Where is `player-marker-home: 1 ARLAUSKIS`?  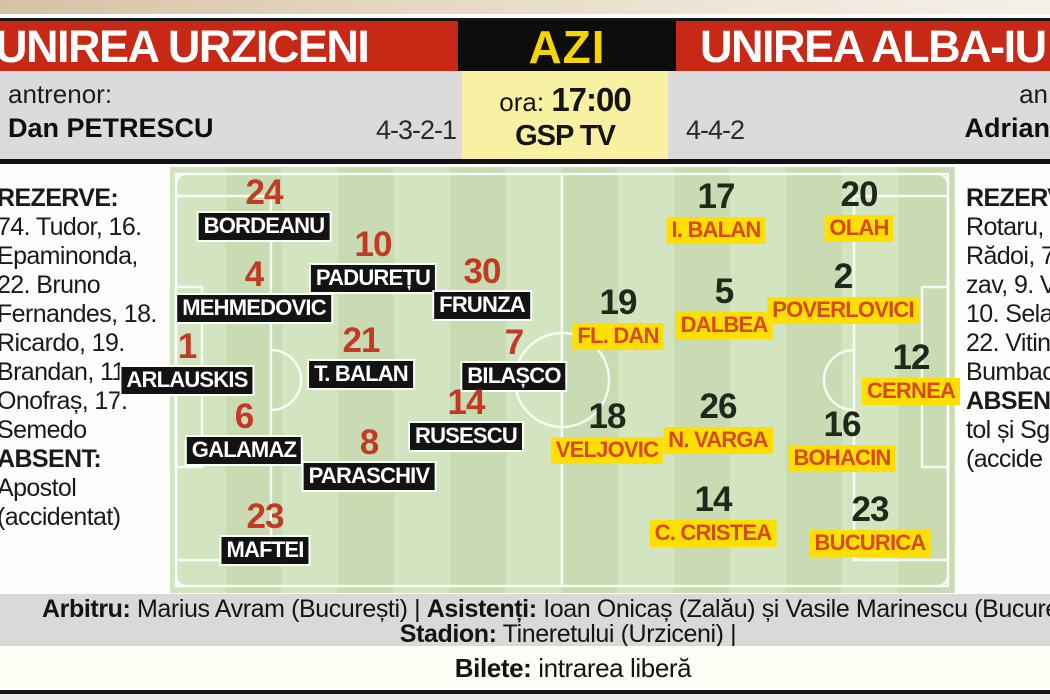 player-marker-home: 1 ARLAUSKIS is located at coordinates (187, 360).